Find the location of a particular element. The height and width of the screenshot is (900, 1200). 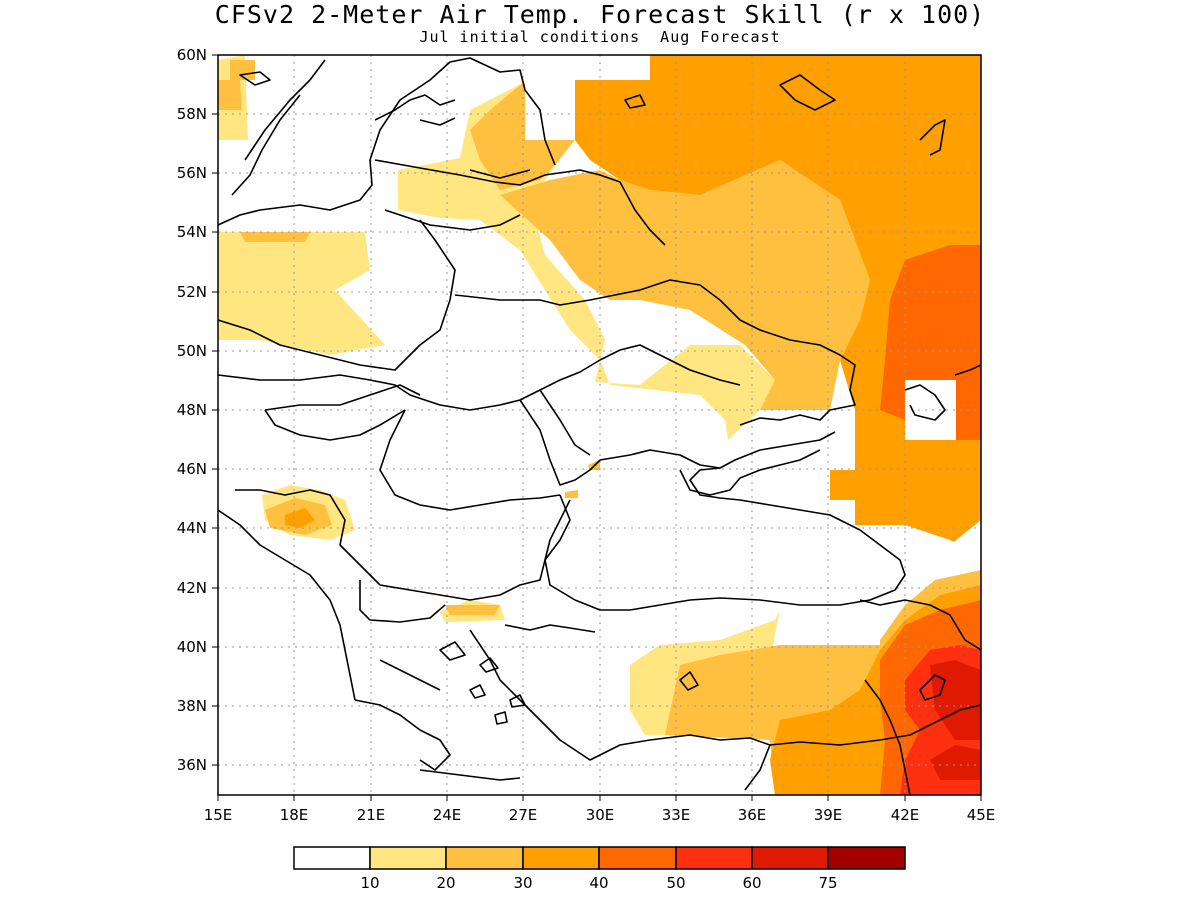

lat-label-50n: 50N is located at coordinates (192, 351).